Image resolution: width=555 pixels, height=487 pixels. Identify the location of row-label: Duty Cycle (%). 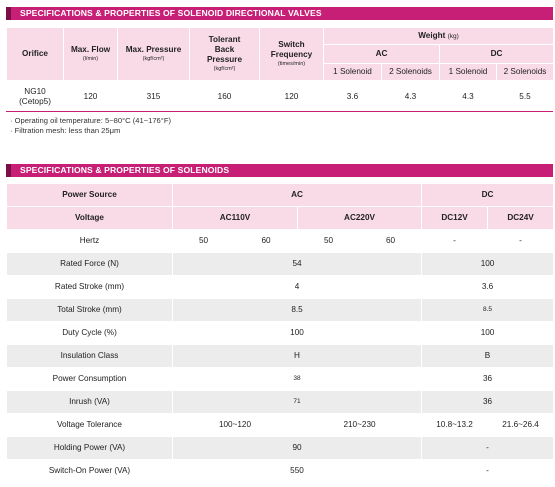
(89, 333).